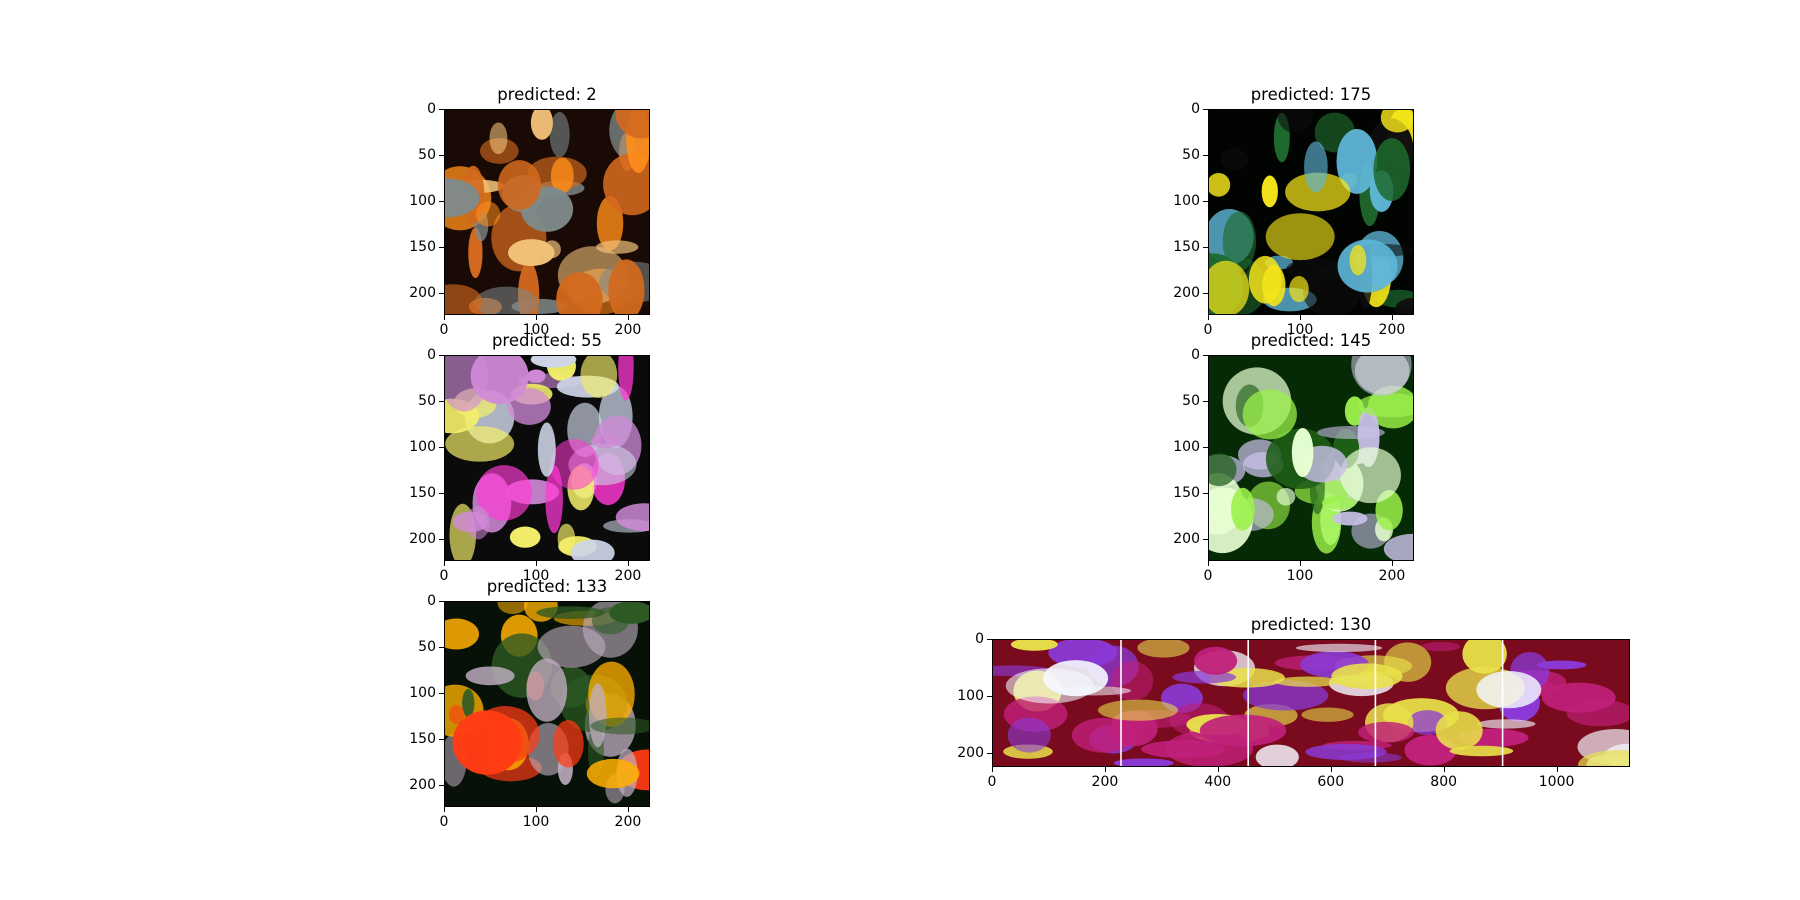 The width and height of the screenshot is (1800, 900). Describe the element at coordinates (1311, 624) in the screenshot. I see `subplot-title: predicted: 130` at that location.